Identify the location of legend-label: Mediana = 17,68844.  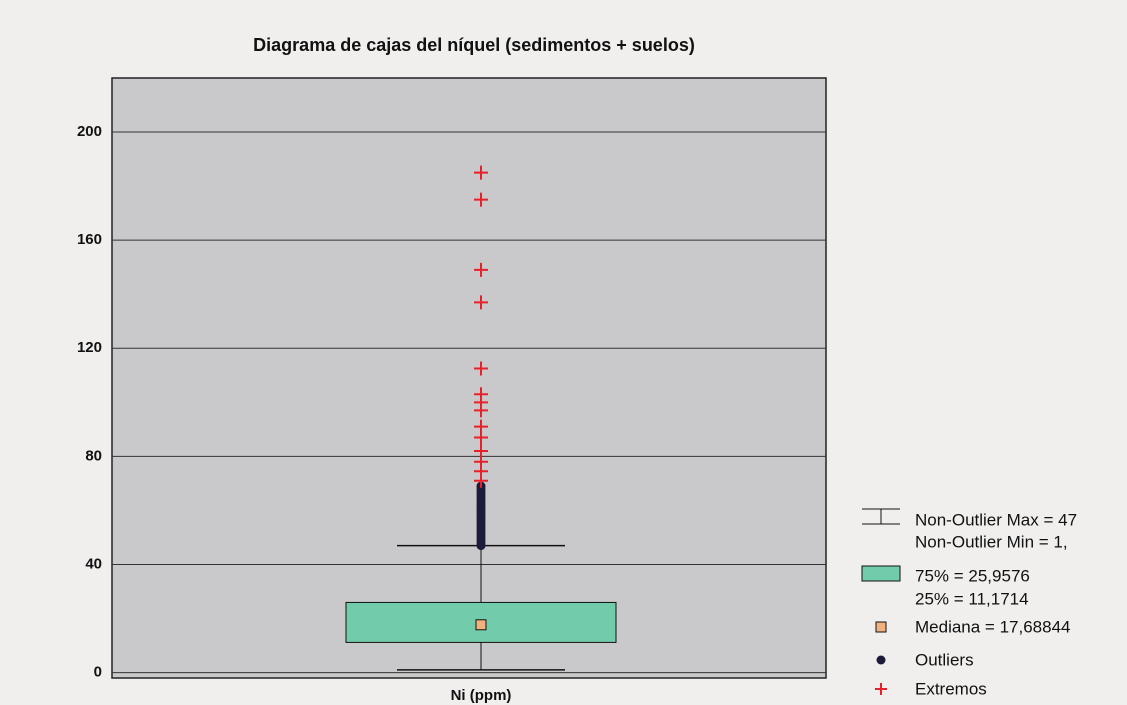
(993, 626).